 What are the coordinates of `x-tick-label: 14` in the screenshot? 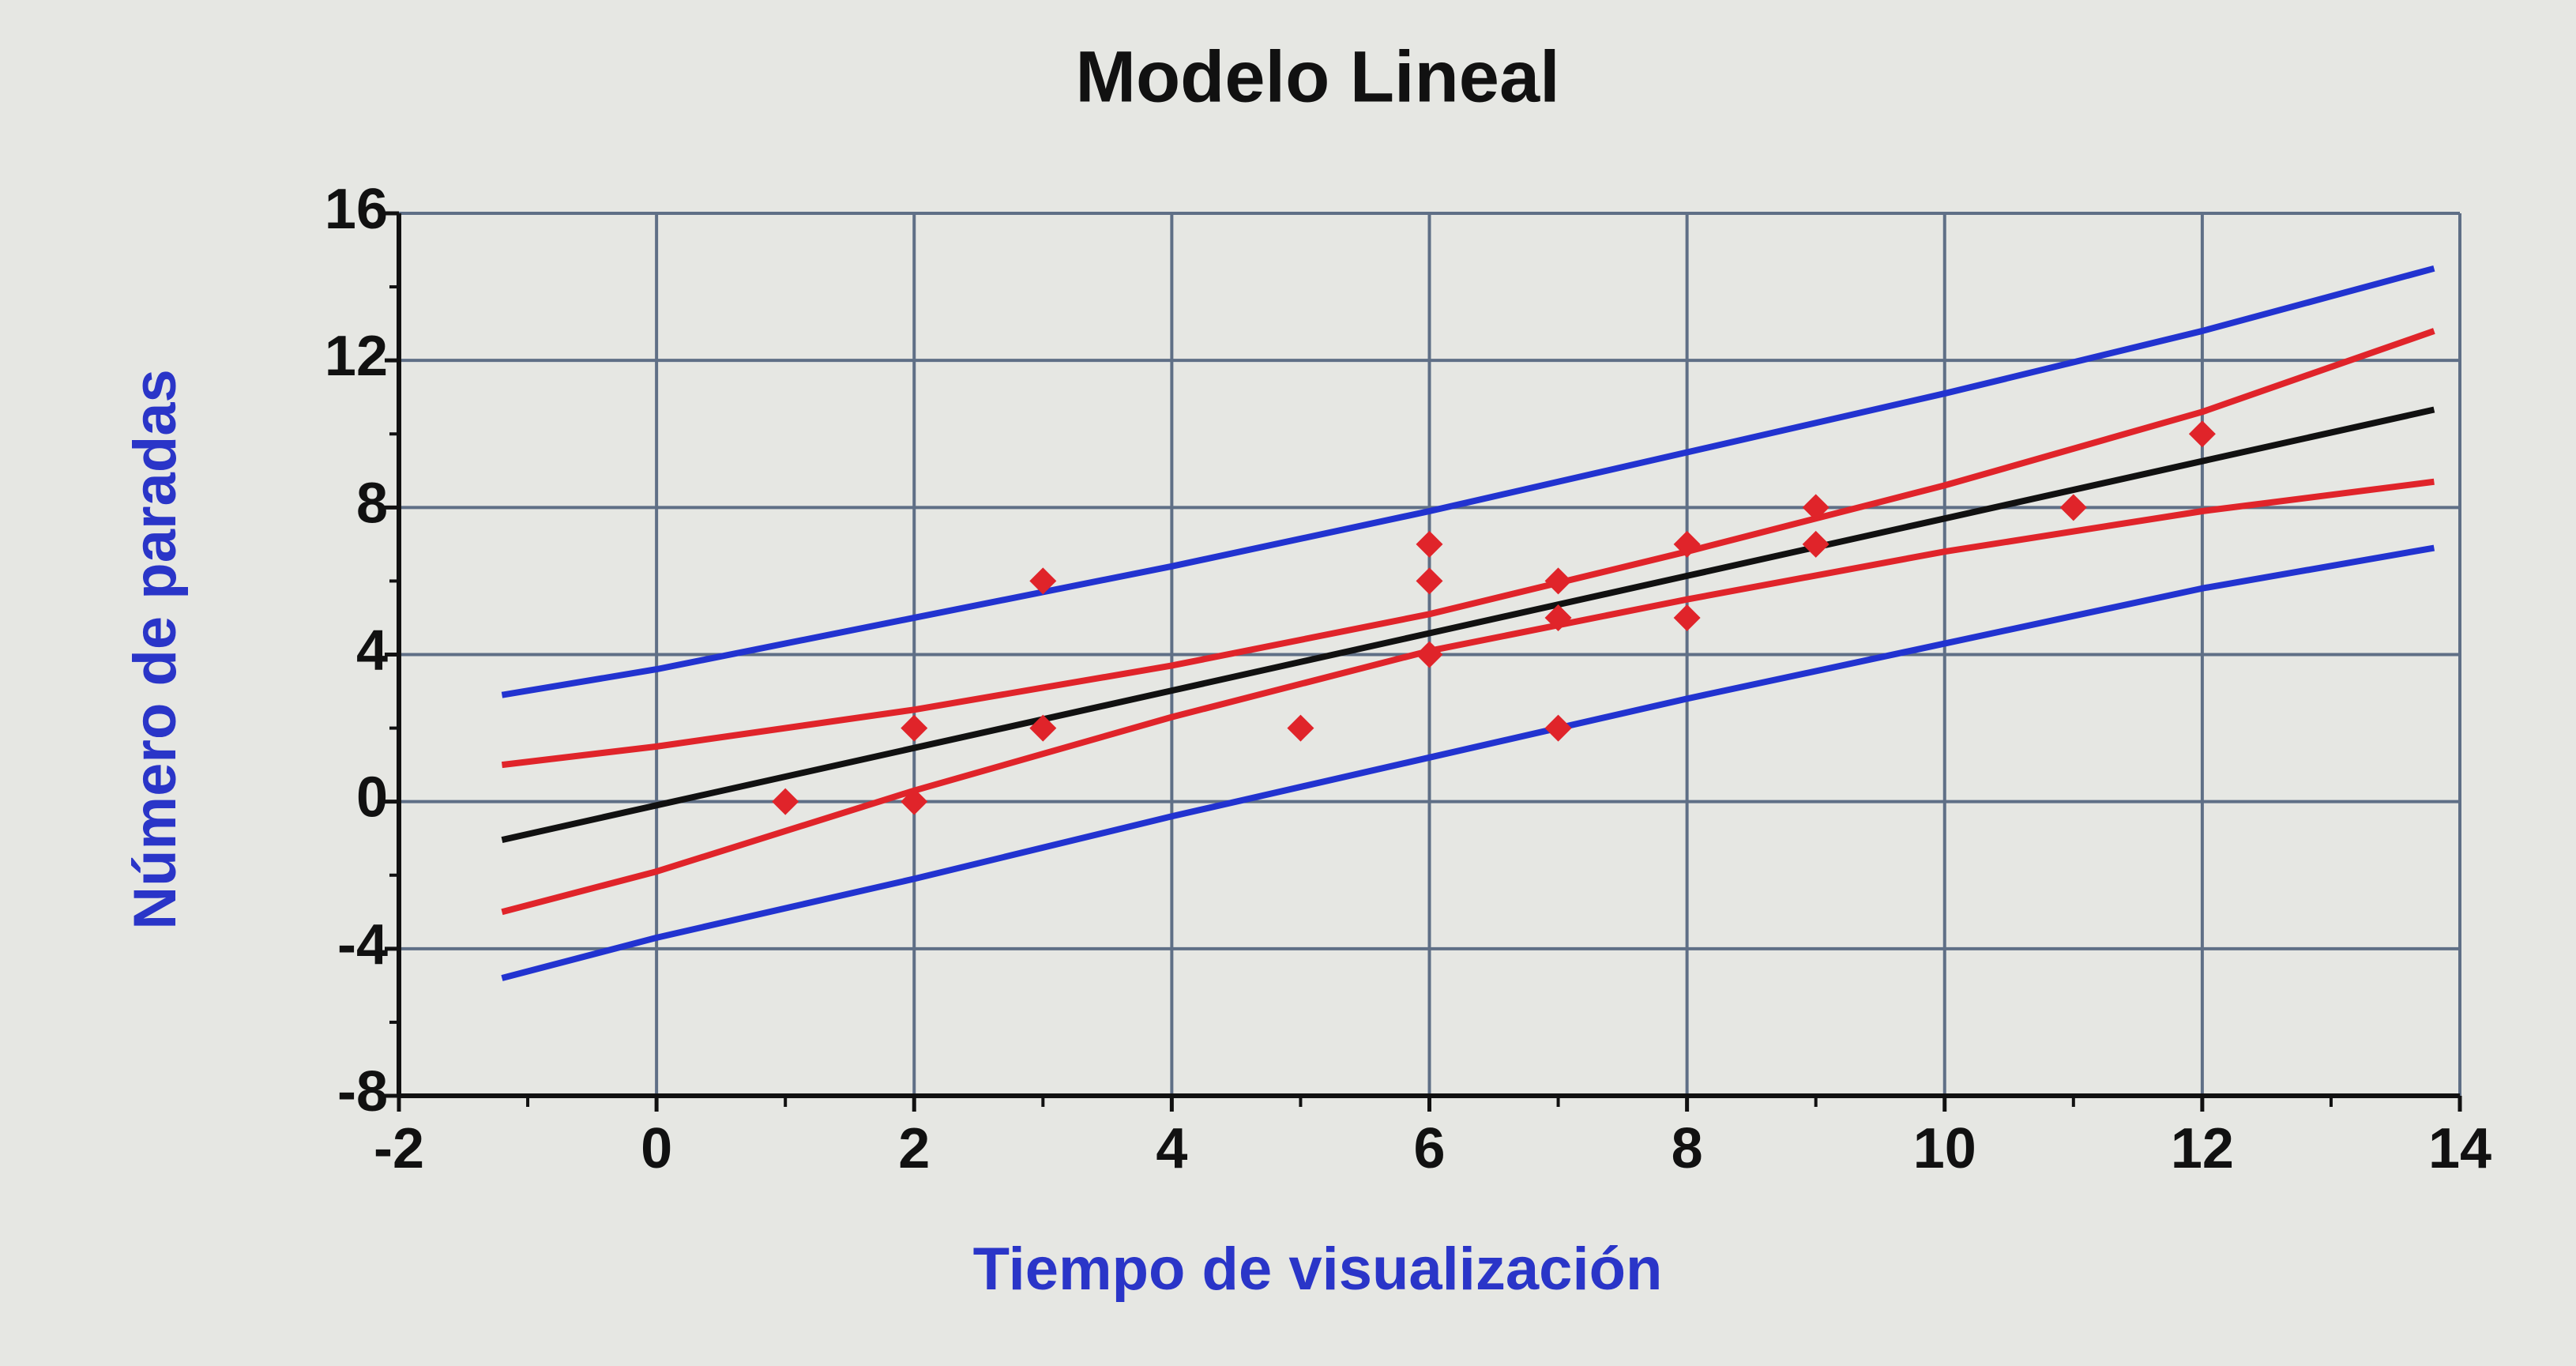 It's located at (2460, 1148).